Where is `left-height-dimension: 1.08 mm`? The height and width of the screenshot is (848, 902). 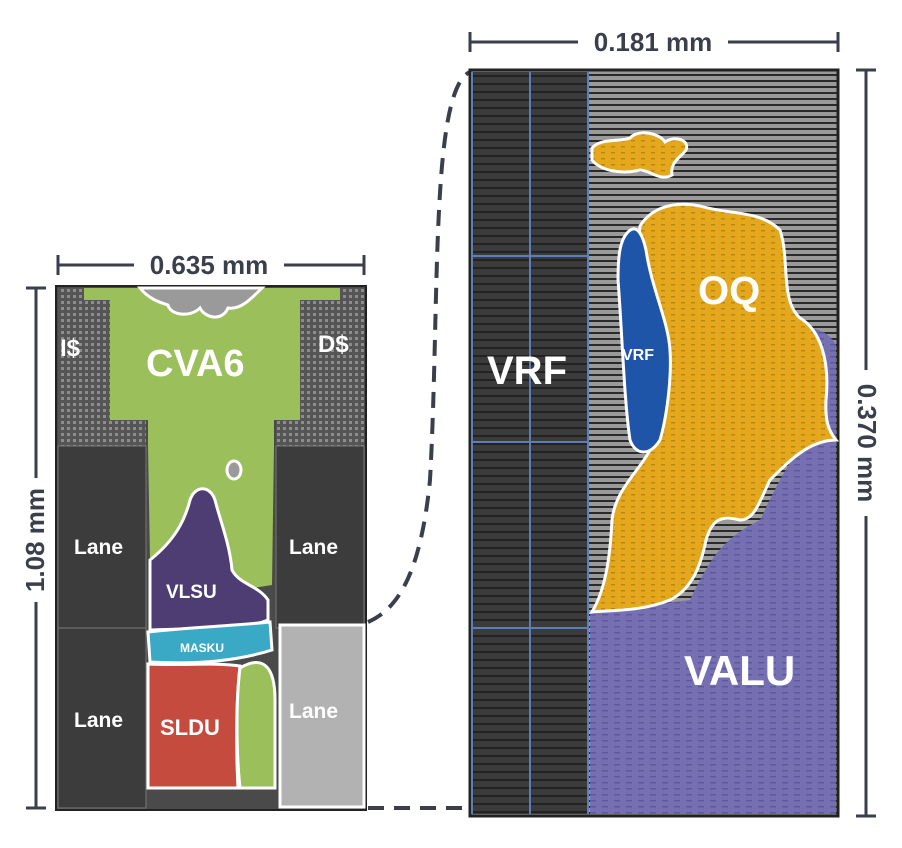
left-height-dimension: 1.08 mm is located at coordinates (35, 548).